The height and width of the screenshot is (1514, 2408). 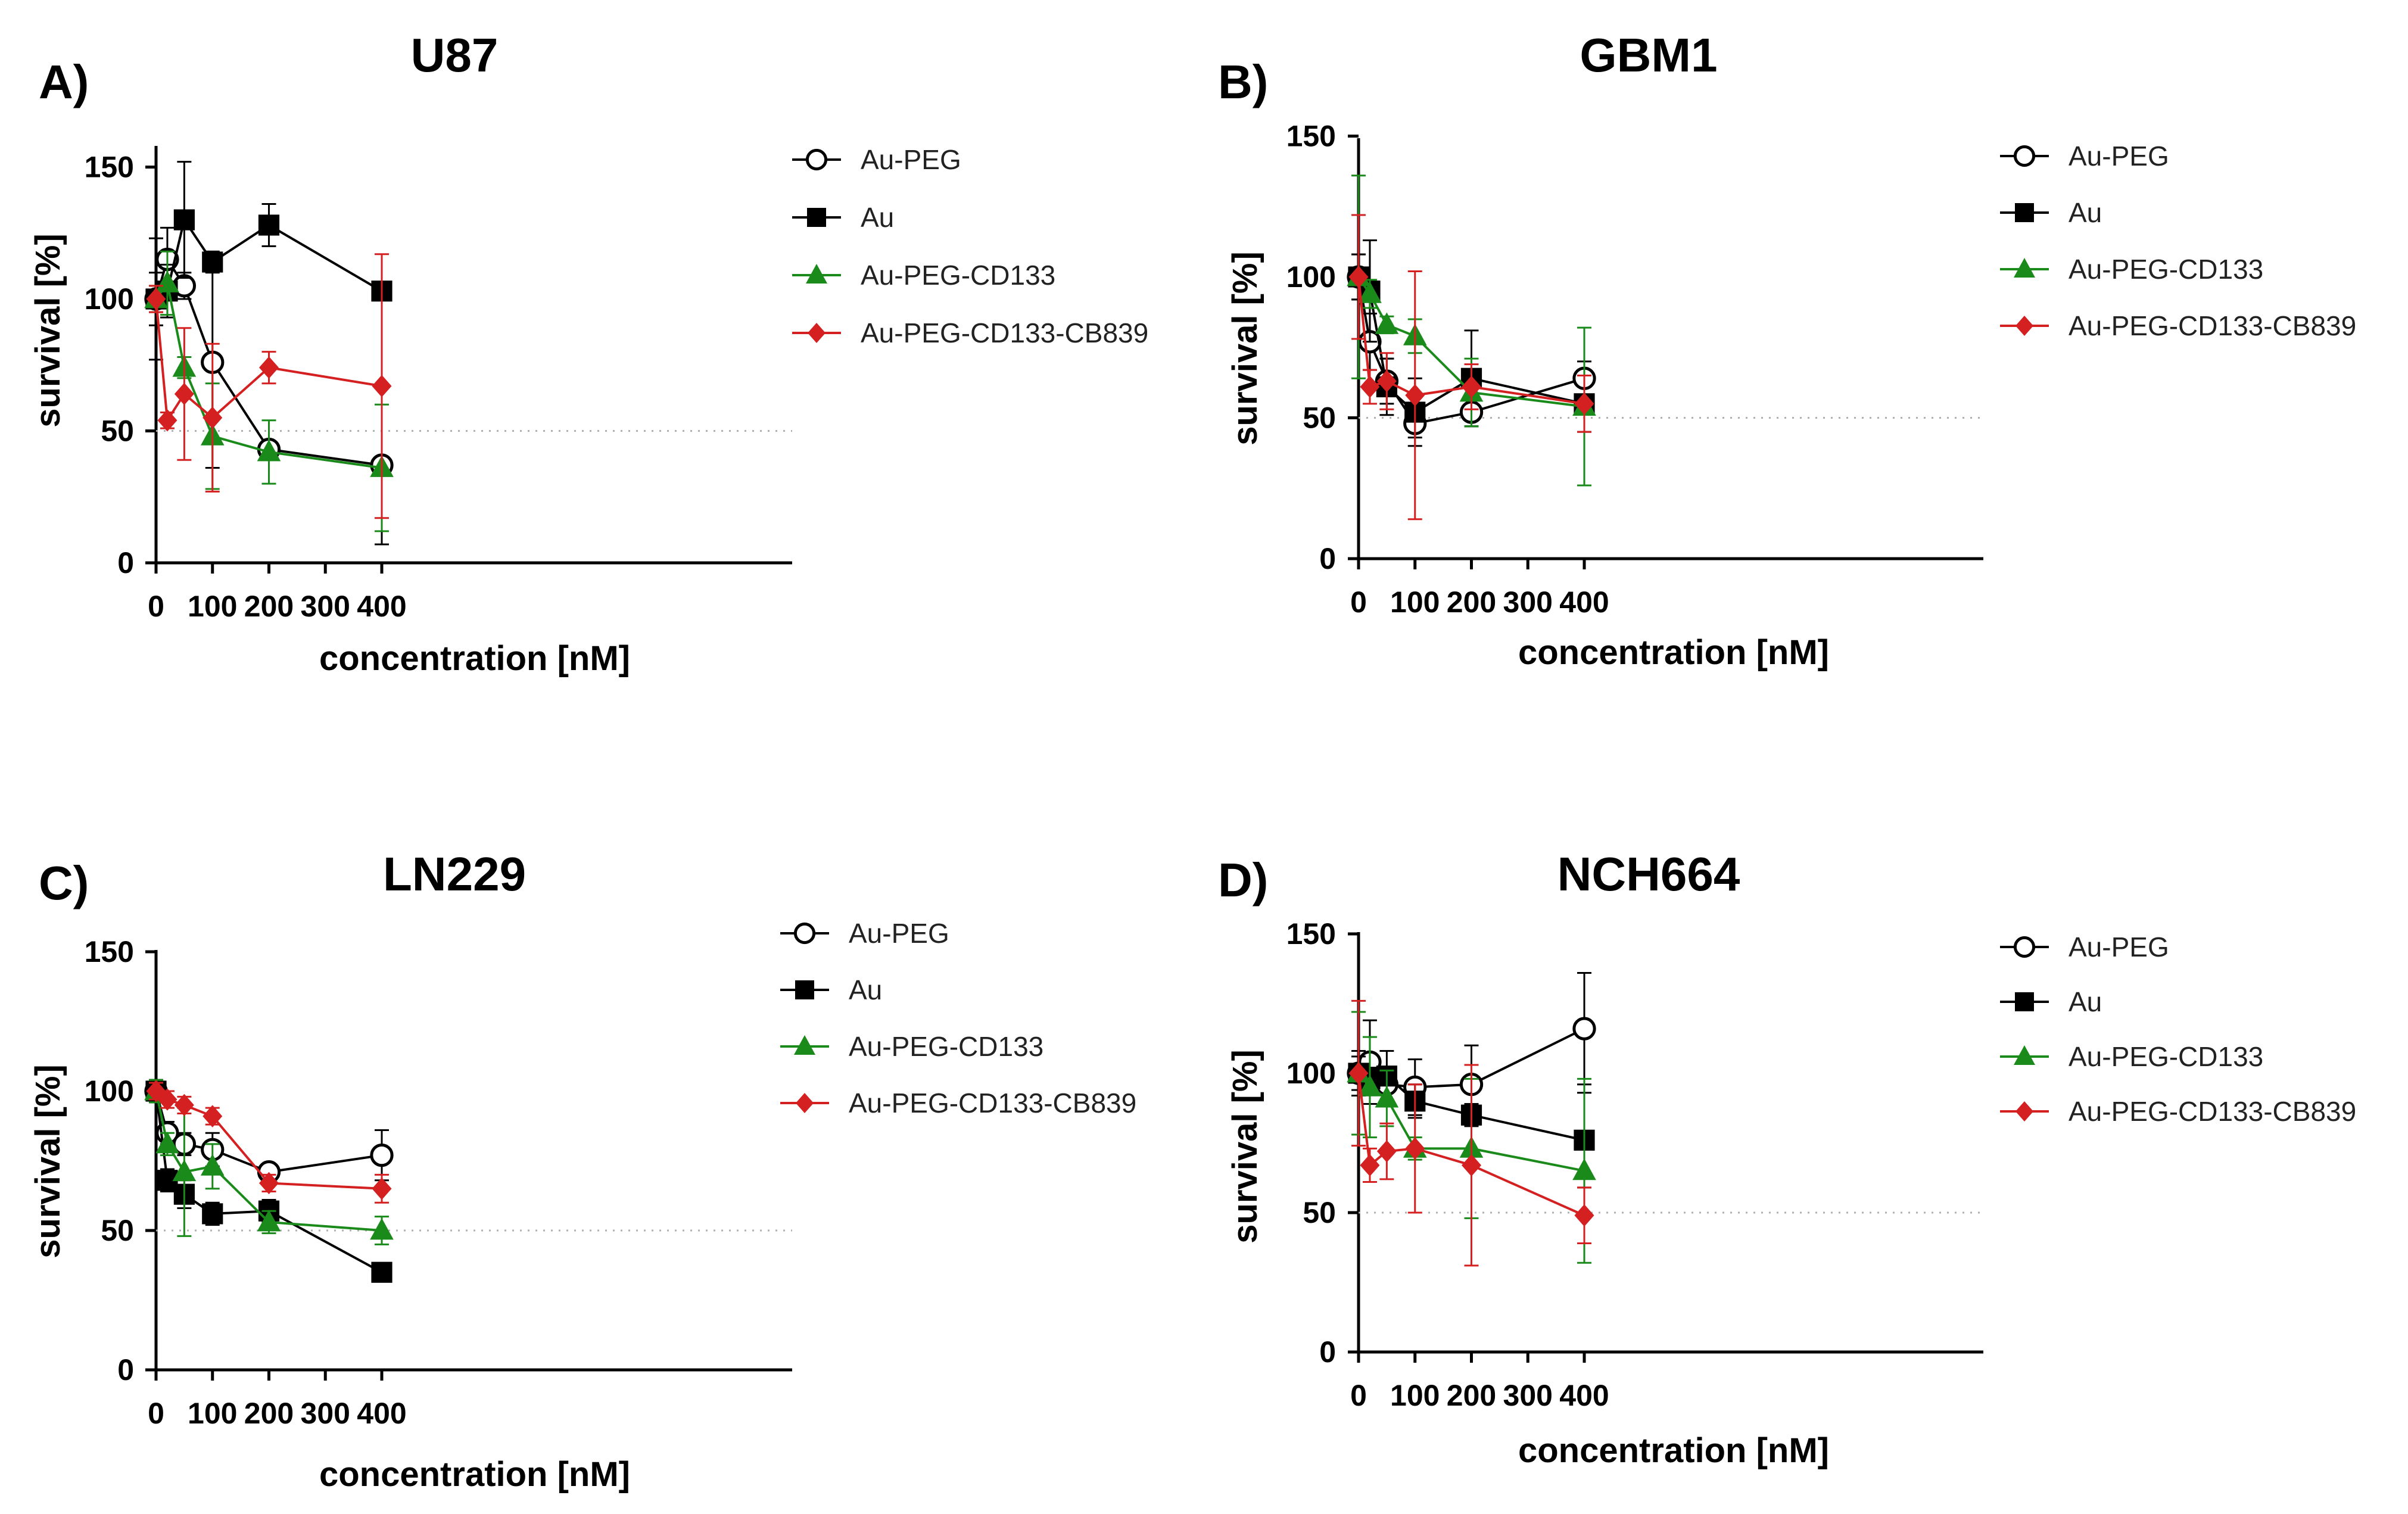 I want to click on panel-letter: A), so click(x=64, y=81).